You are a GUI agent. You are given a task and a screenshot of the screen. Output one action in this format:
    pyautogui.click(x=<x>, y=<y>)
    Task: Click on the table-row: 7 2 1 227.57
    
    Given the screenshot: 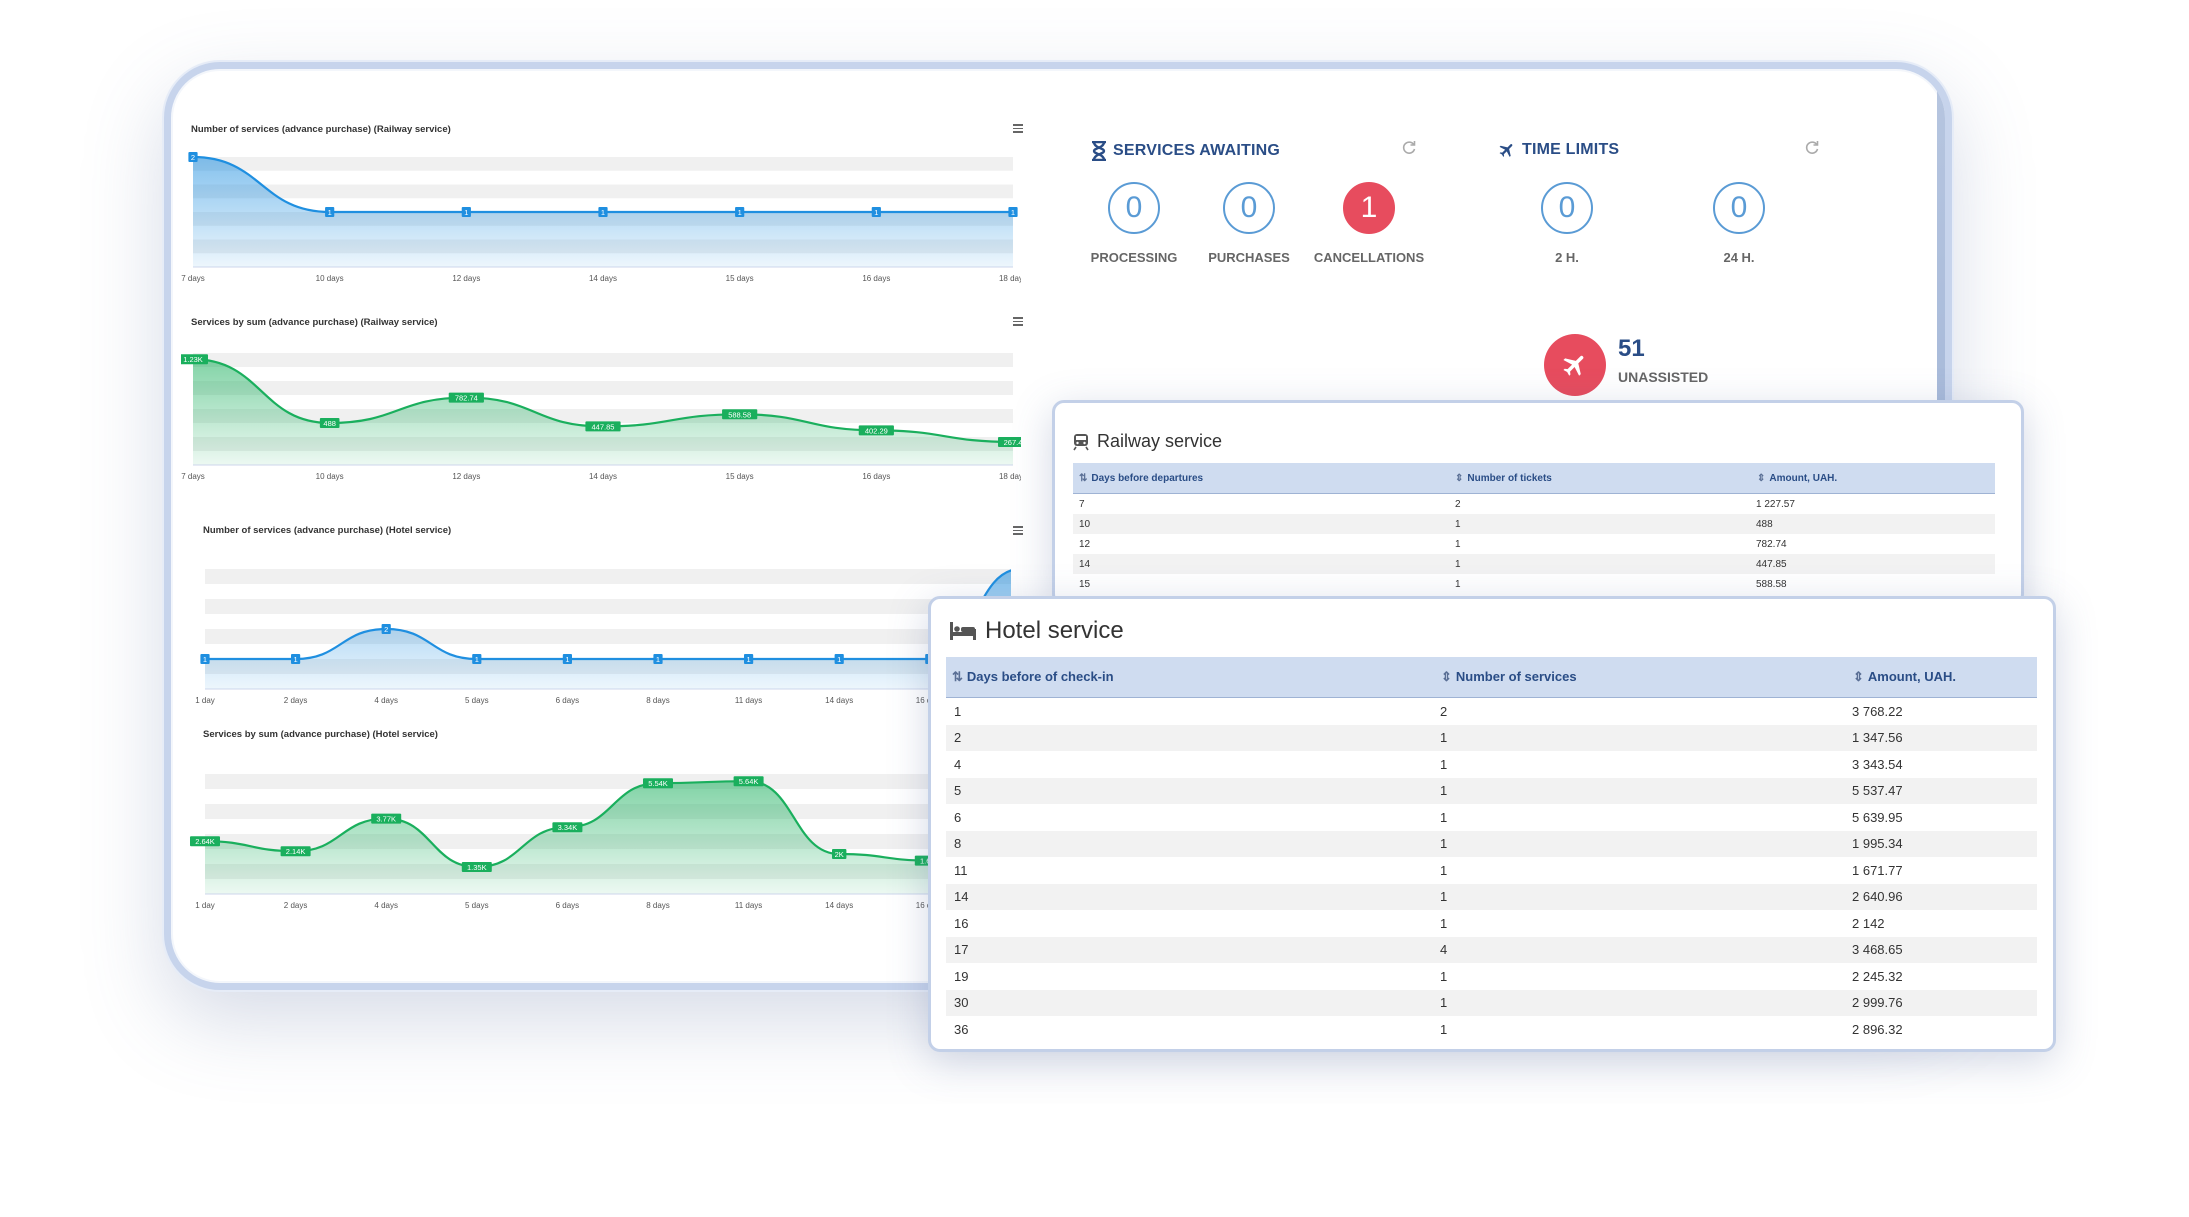 What is the action you would take?
    pyautogui.click(x=1534, y=504)
    